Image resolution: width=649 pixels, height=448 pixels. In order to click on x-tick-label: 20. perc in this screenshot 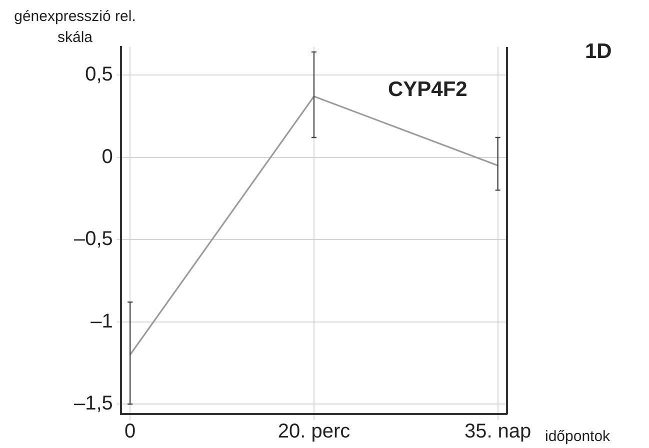, I will do `click(314, 431)`.